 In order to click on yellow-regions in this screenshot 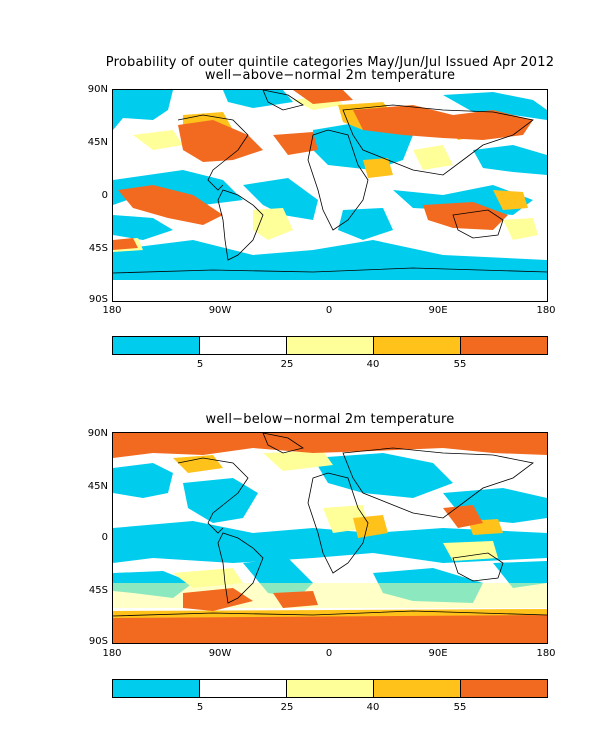, I will do `click(325, 173)`.